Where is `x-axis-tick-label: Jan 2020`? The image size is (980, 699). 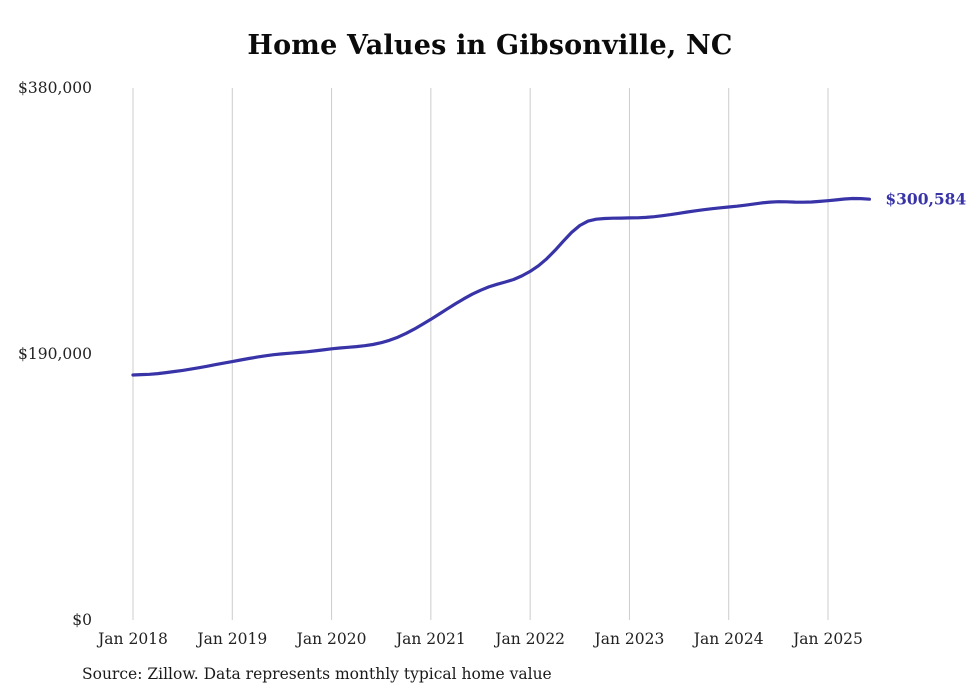 x-axis-tick-label: Jan 2020 is located at coordinates (331, 639).